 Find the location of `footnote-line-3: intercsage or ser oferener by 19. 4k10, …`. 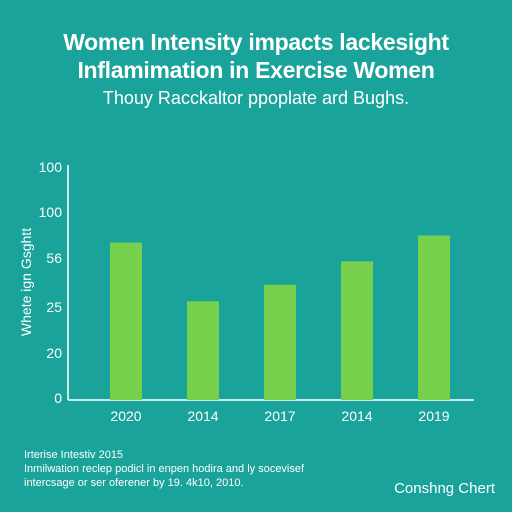

footnote-line-3: intercsage or ser oferener by 19. 4k10, … is located at coordinates (134, 483).